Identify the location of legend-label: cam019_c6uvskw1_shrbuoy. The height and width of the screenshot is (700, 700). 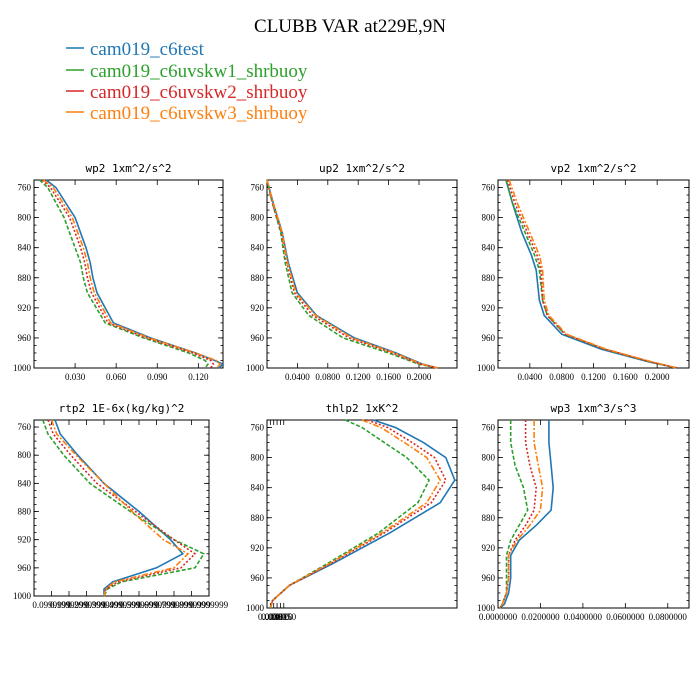
(199, 71).